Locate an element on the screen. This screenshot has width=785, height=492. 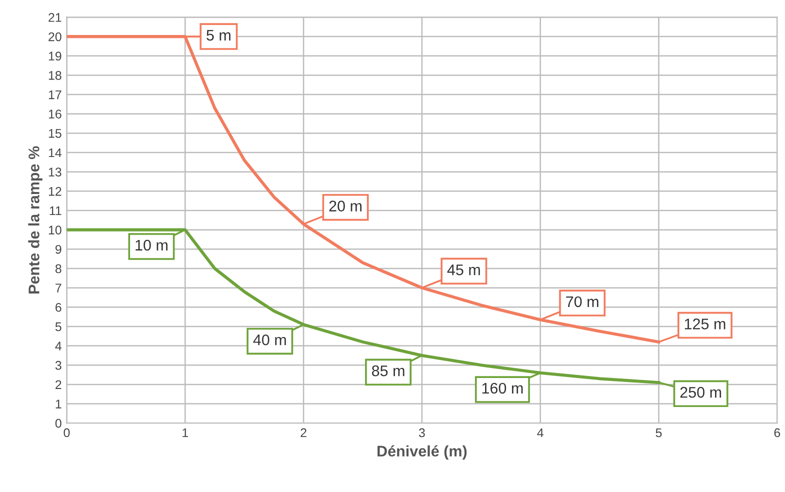
annotation: 5 m is located at coordinates (218, 35).